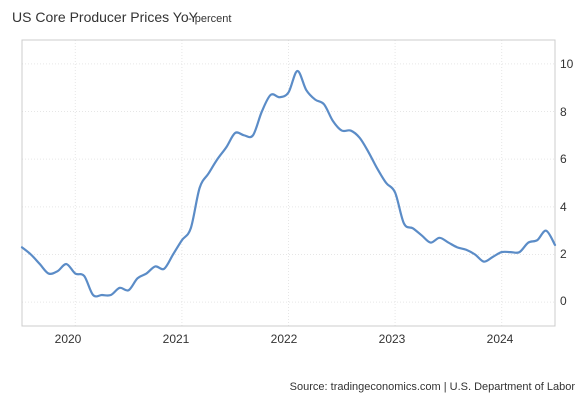 The height and width of the screenshot is (400, 585). What do you see at coordinates (567, 182) in the screenshot?
I see `y-axis-labels: 0 2 4 6 8 10` at bounding box center [567, 182].